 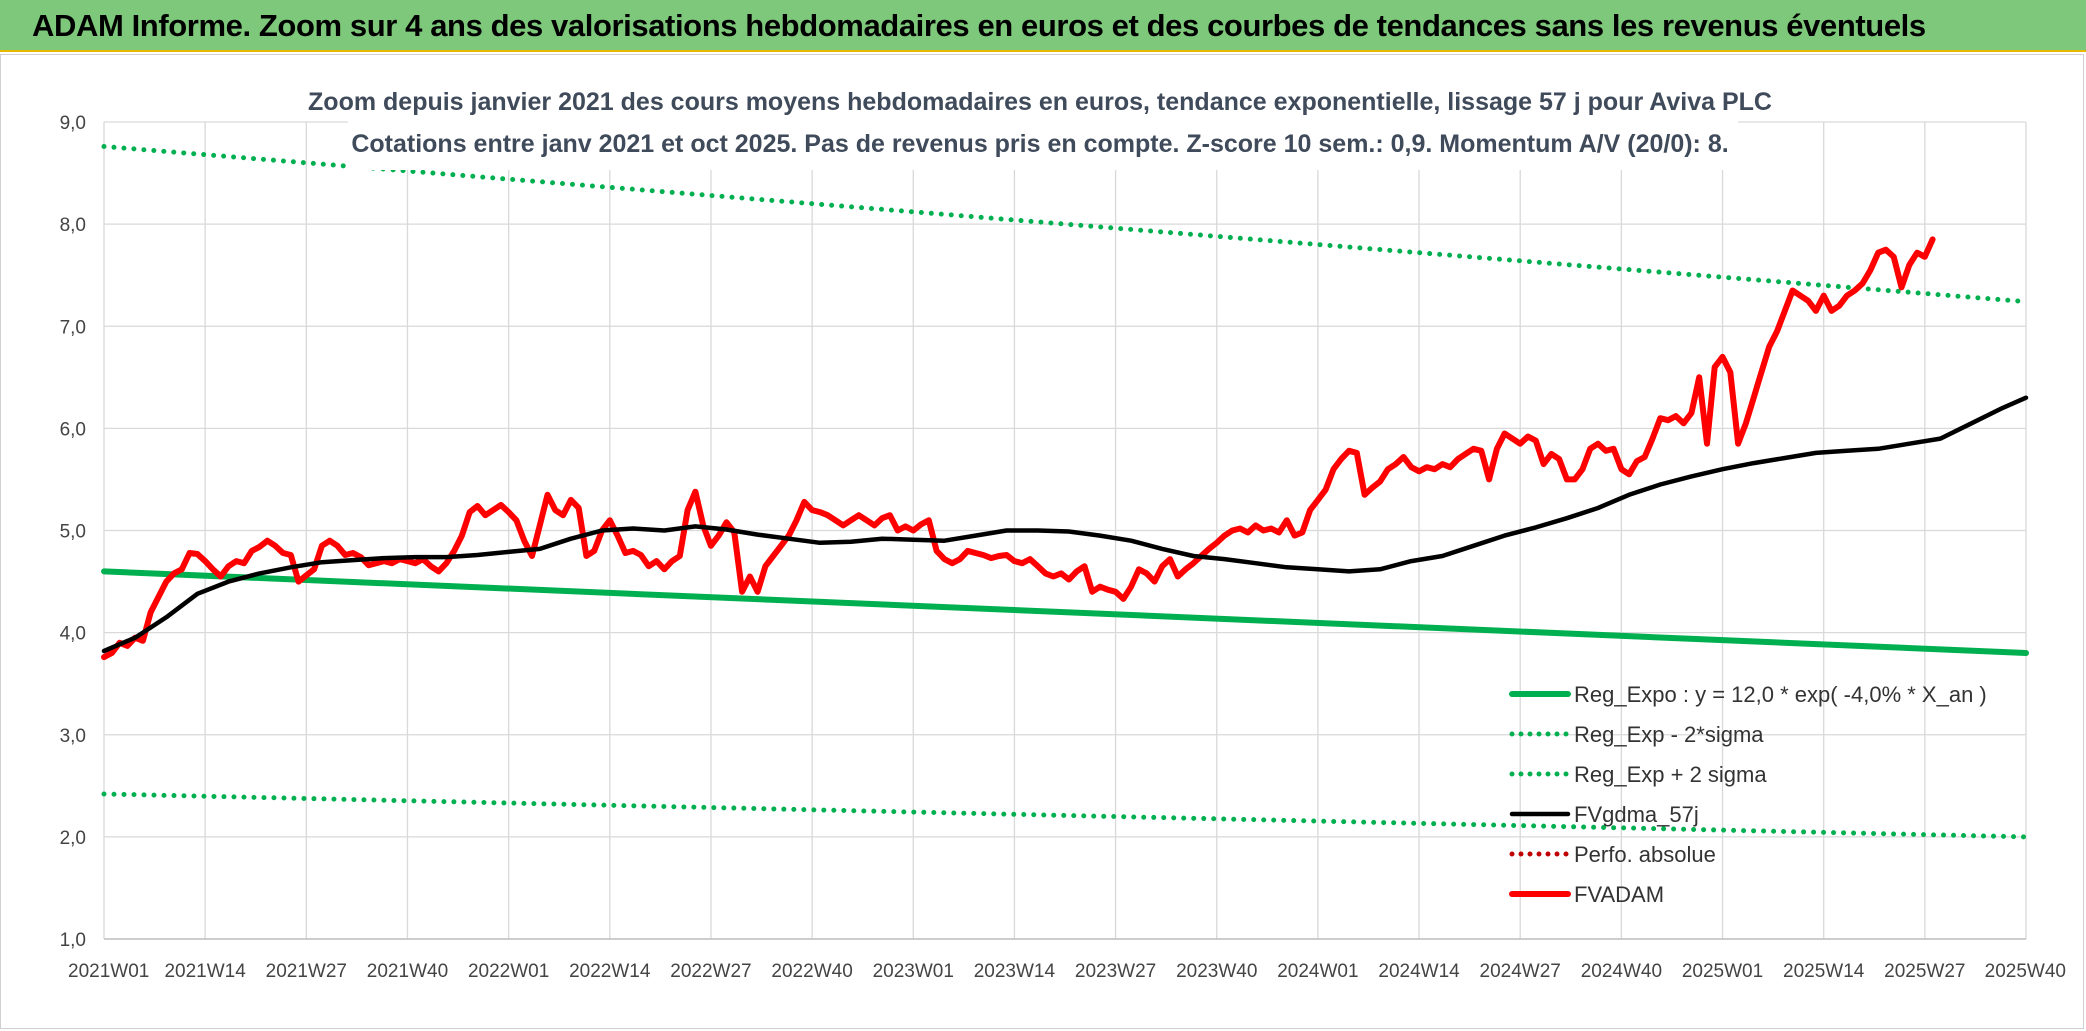 What do you see at coordinates (73, 225) in the screenshot?
I see `y-tick-label: 8,0` at bounding box center [73, 225].